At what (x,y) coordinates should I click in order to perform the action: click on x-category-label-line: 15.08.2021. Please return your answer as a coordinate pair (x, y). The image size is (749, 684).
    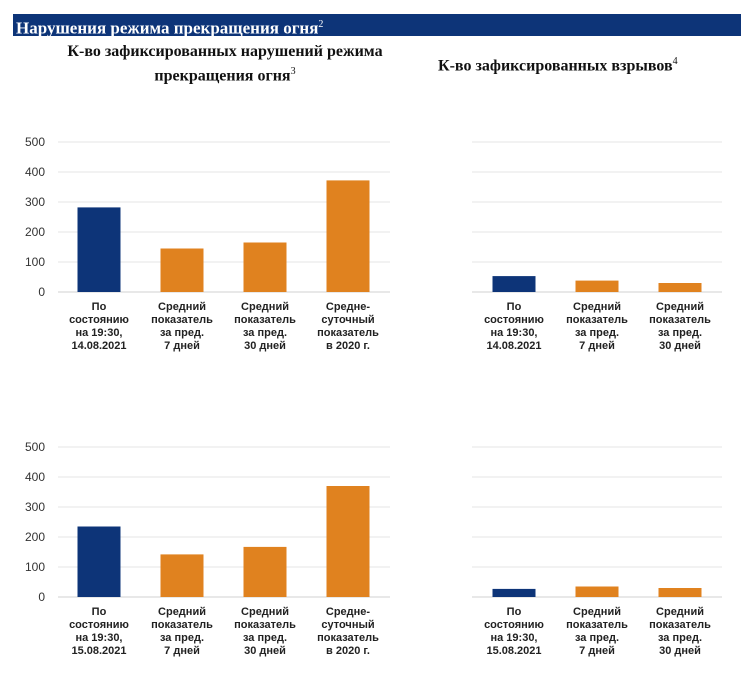
    Looking at the image, I should click on (513, 651).